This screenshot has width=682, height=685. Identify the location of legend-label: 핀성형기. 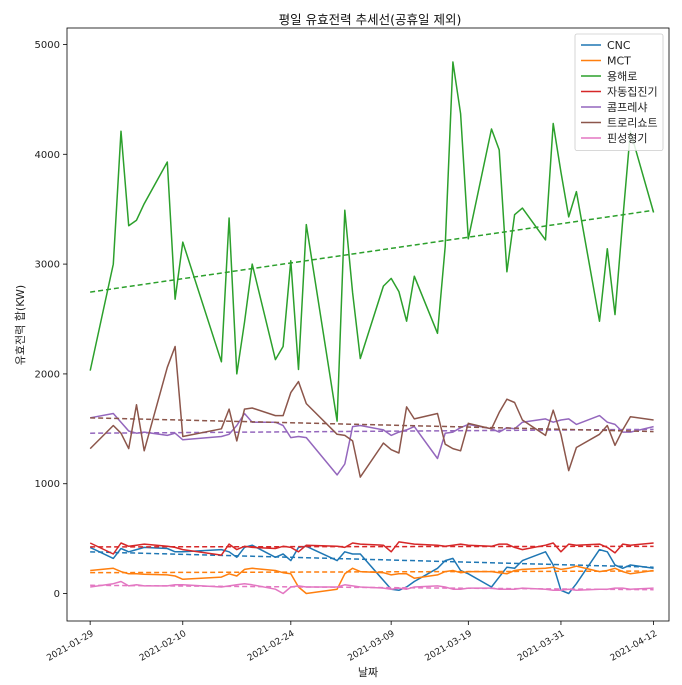
(627, 138).